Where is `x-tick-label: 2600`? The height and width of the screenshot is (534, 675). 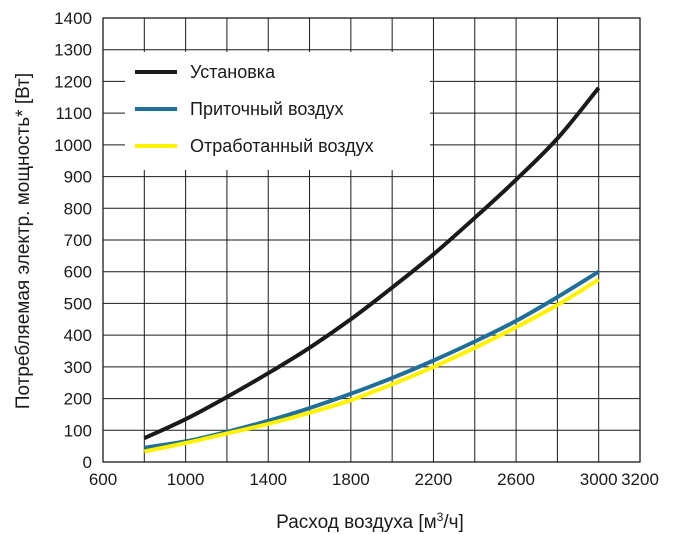 x-tick-label: 2600 is located at coordinates (516, 479).